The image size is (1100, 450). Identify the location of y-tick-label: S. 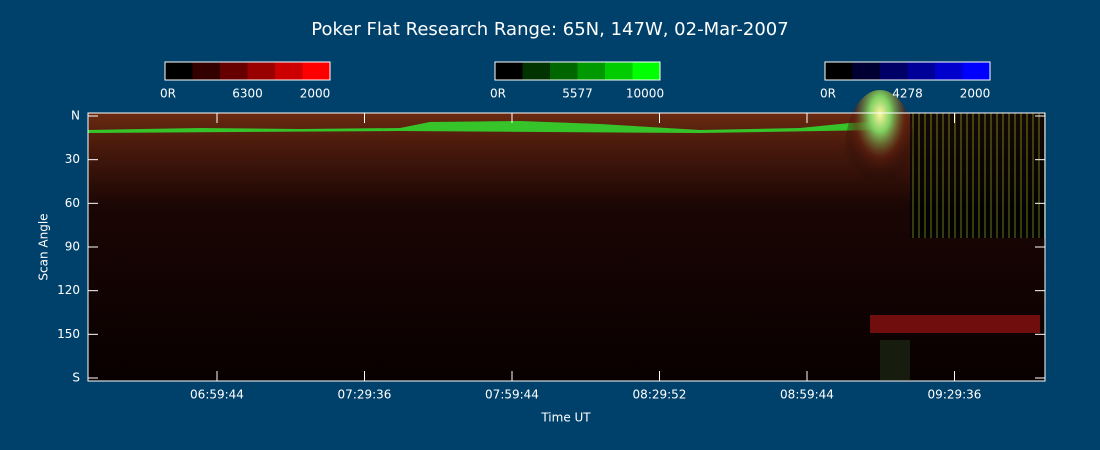
(76, 378).